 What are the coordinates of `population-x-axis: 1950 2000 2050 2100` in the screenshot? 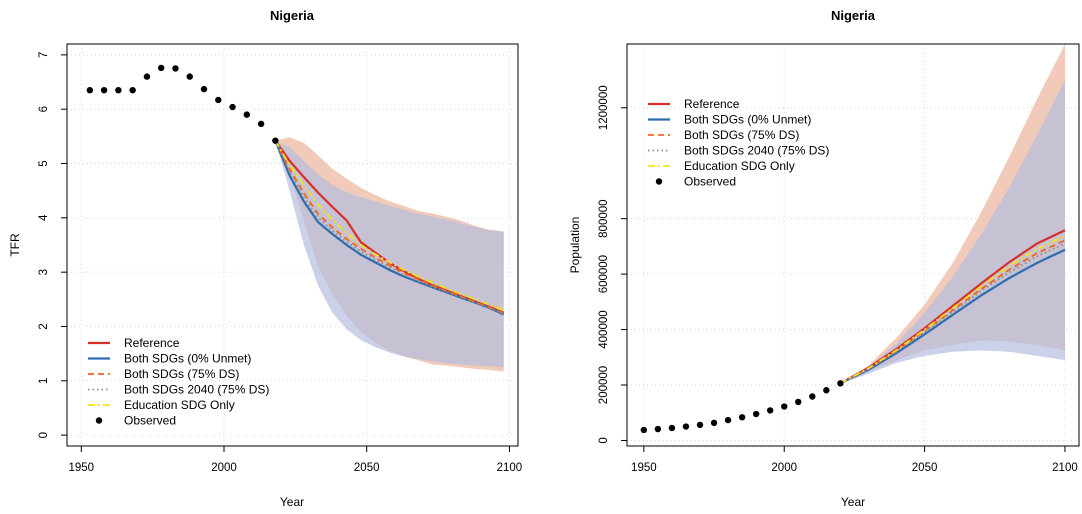 It's located at (854, 459).